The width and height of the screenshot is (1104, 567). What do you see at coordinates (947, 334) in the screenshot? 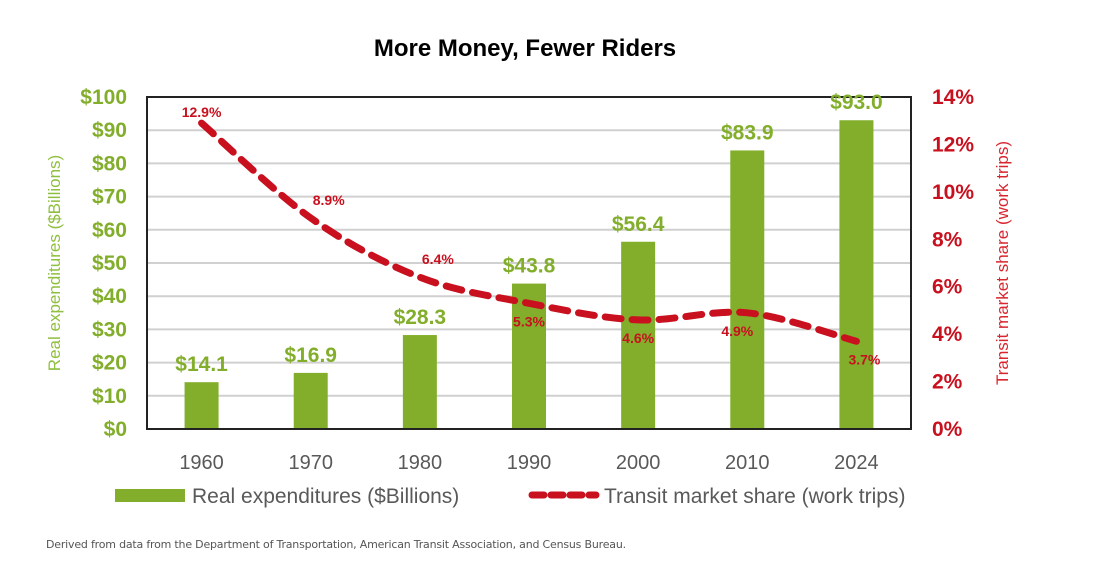
I see `right-tick-label: 4%` at bounding box center [947, 334].